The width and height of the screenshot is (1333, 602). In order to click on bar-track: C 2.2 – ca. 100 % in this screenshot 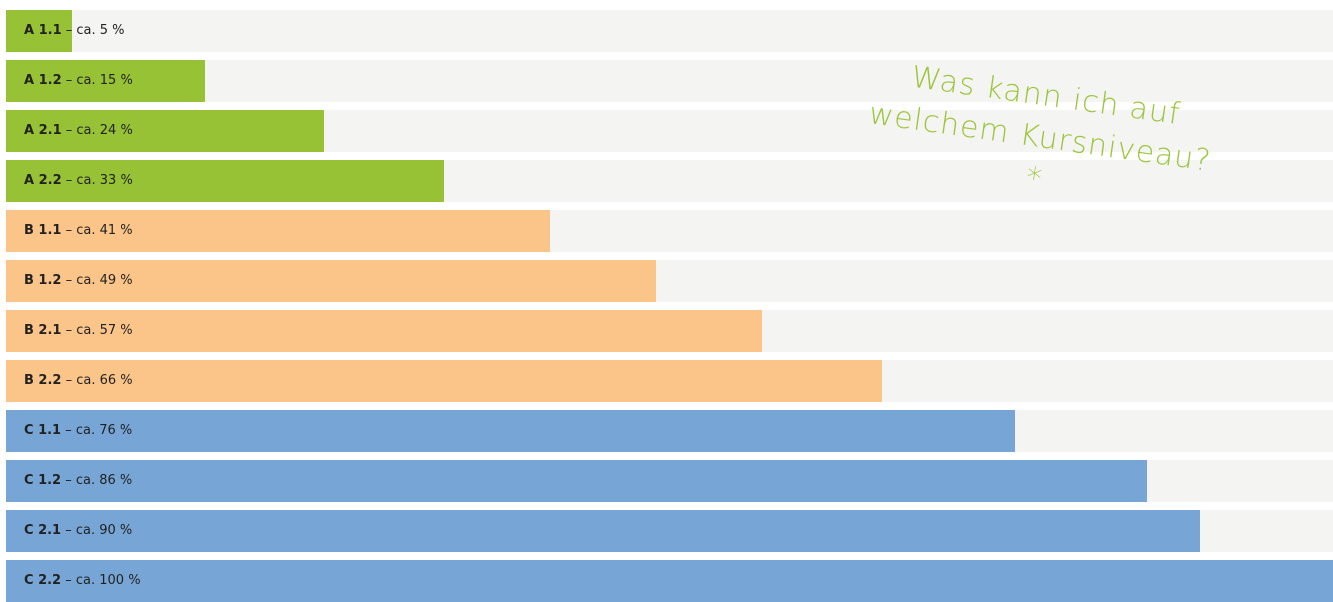, I will do `click(669, 581)`.